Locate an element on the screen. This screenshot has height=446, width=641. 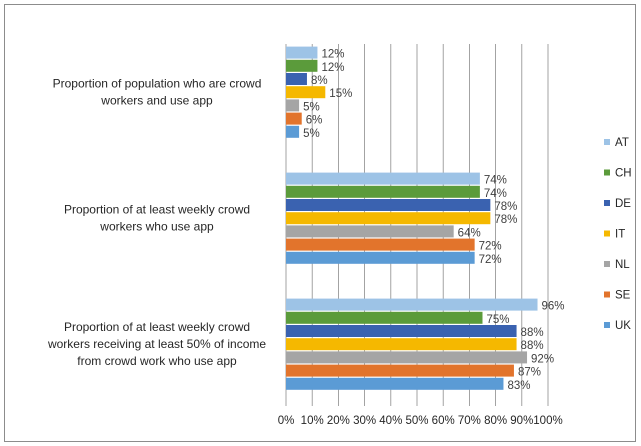
x-tick-label: 0% is located at coordinates (286, 421).